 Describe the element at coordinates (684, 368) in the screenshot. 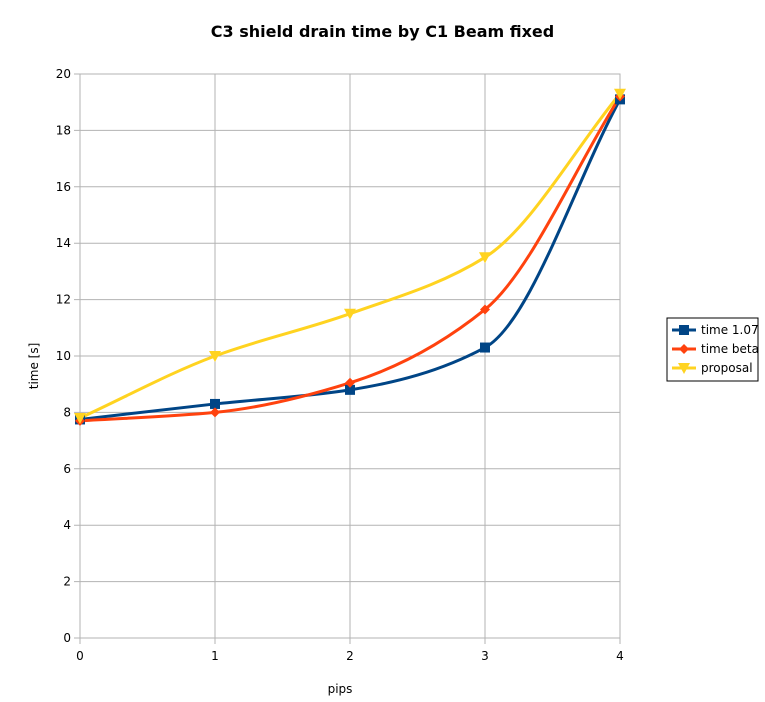

I see `legend-marker-proposal` at that location.